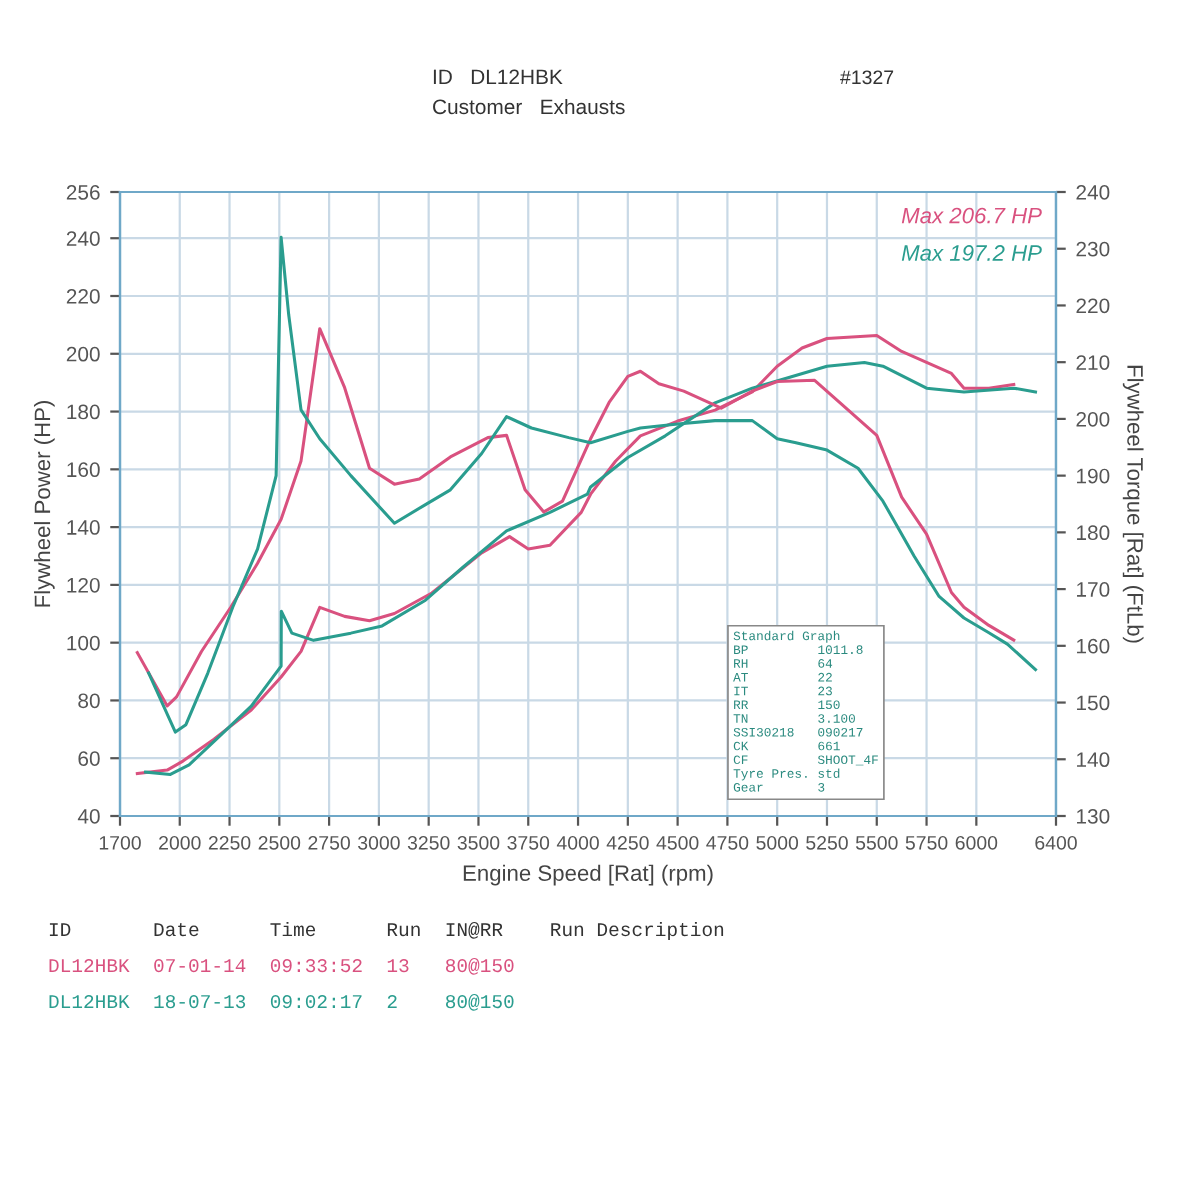  I want to click on y-tick-label: 220, so click(83, 296).